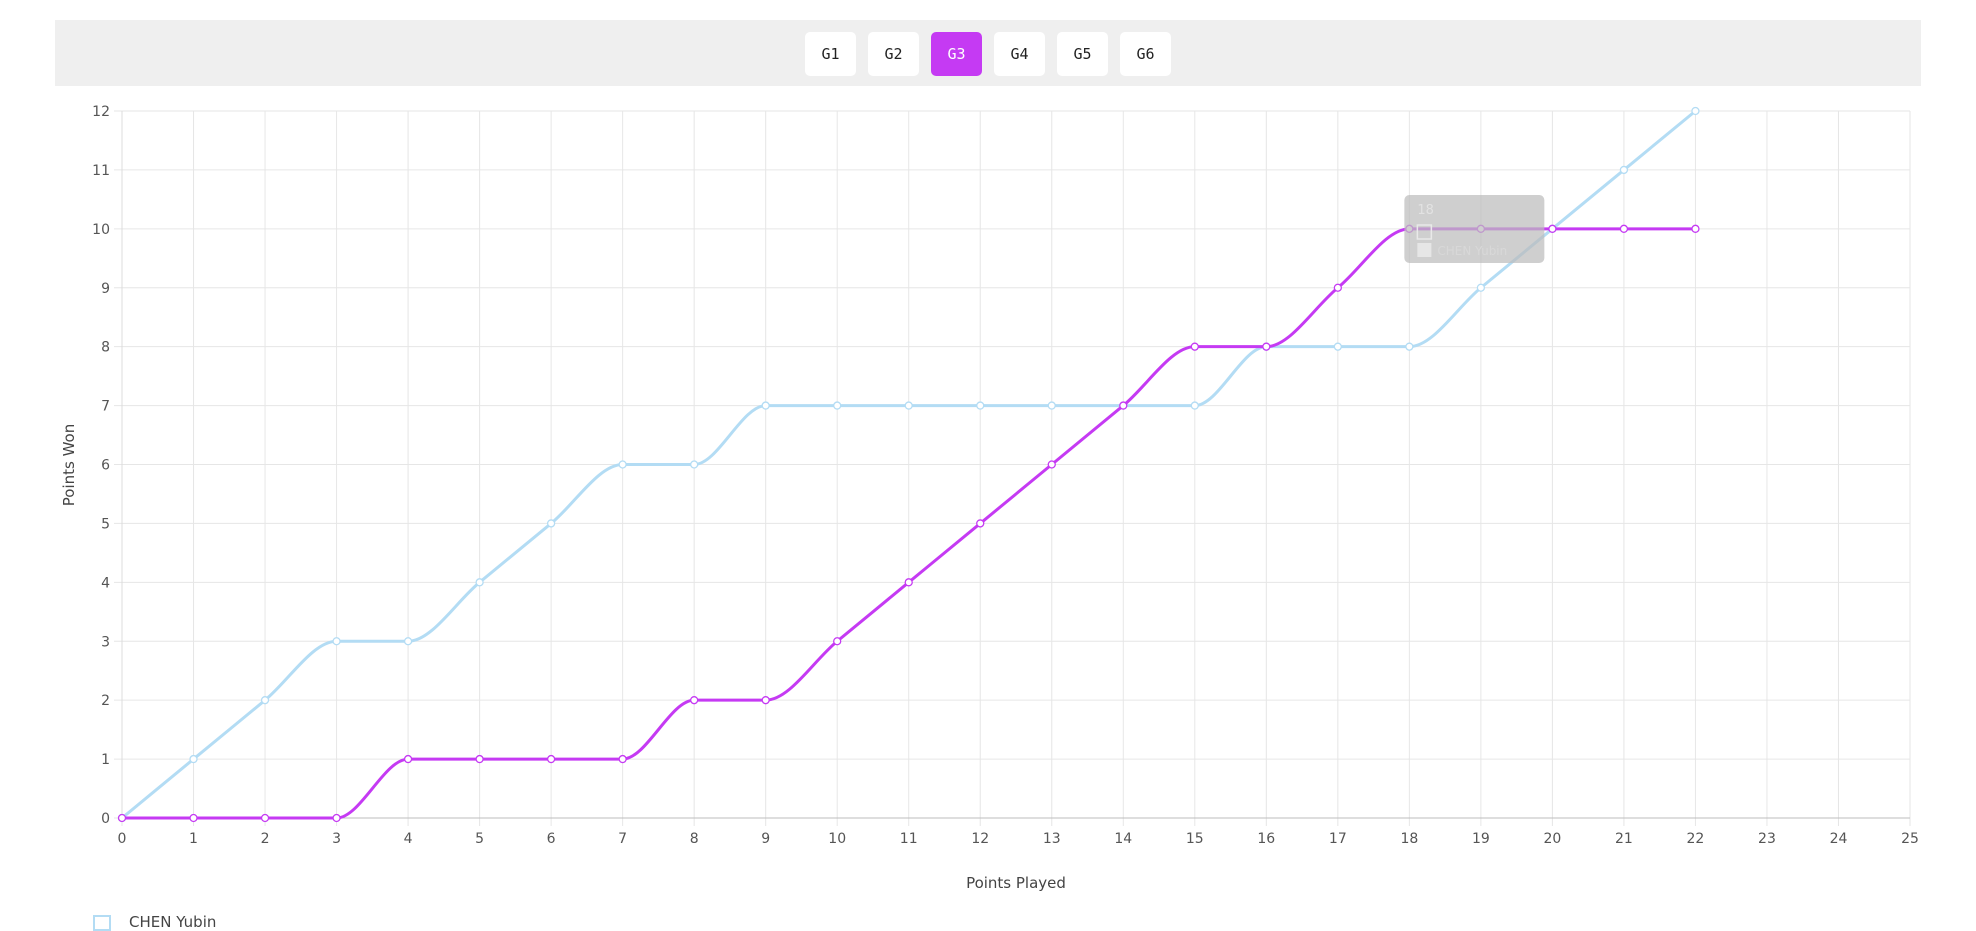 Image resolution: width=1976 pixels, height=931 pixels. I want to click on x-tick-label: 7, so click(622, 839).